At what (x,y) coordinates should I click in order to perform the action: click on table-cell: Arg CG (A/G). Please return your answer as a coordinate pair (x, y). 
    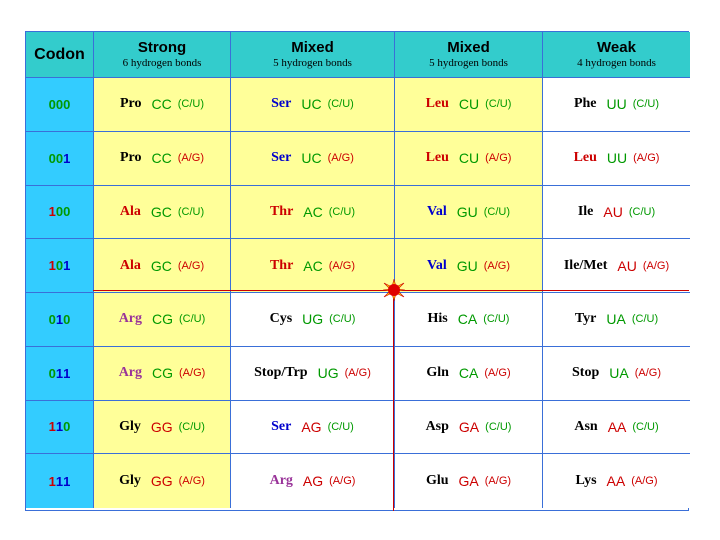
    Looking at the image, I should click on (162, 373).